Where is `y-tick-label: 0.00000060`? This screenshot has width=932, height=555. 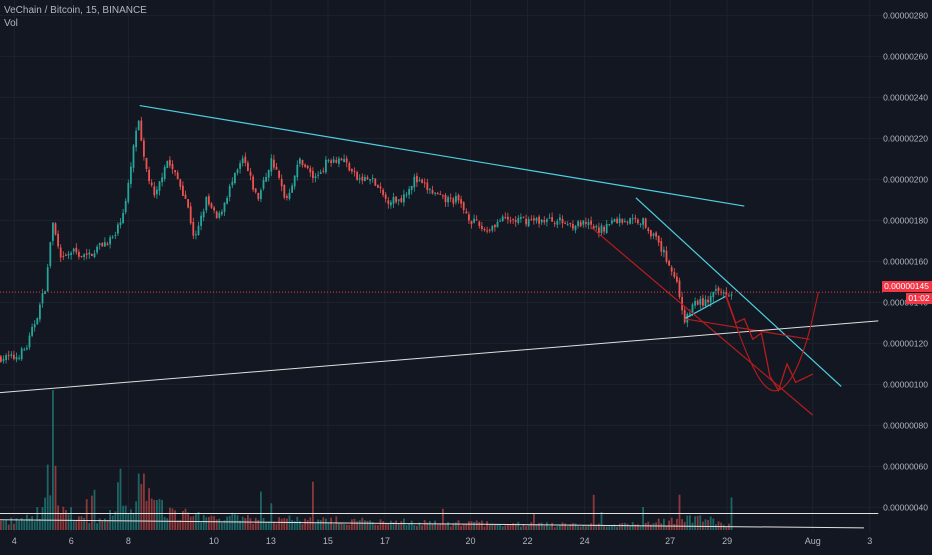
y-tick-label: 0.00000060 is located at coordinates (905, 466).